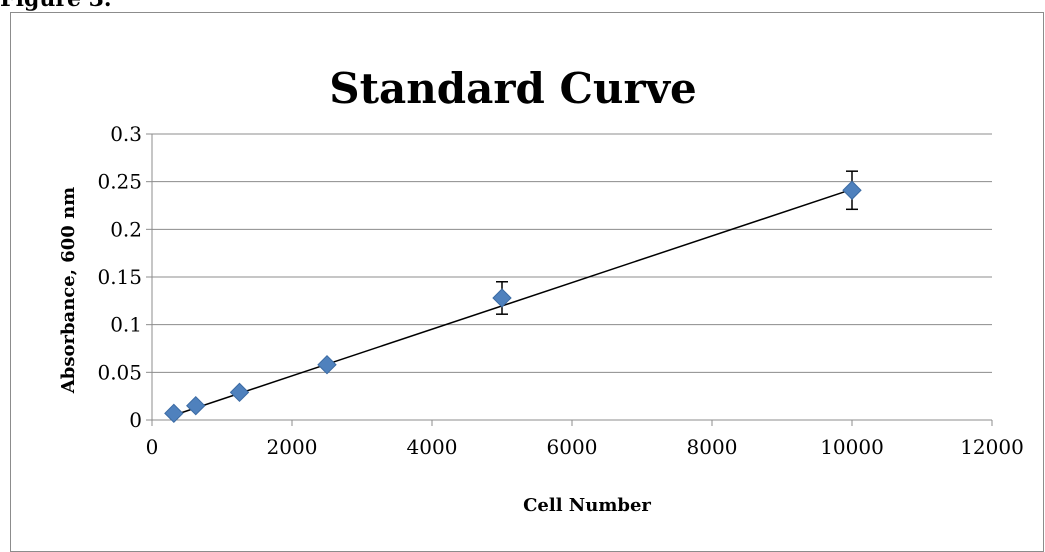 The width and height of the screenshot is (1045, 552). Describe the element at coordinates (587, 505) in the screenshot. I see `x-axis-title: Cell Number` at that location.